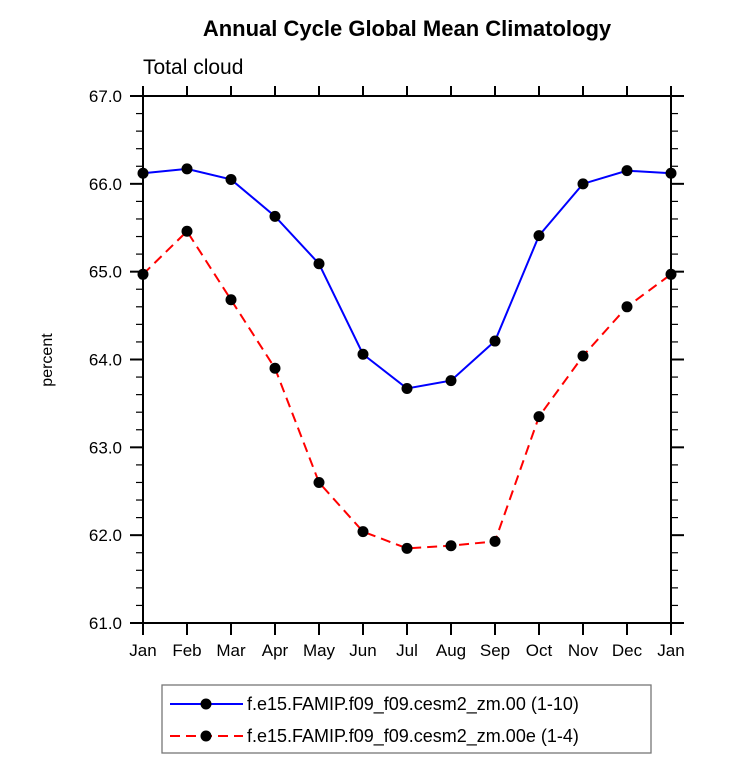 The height and width of the screenshot is (761, 733). Describe the element at coordinates (413, 704) in the screenshot. I see `legend-label: f.e15.FAMIP.f09_f09.cesm2_zm.00 (1-10)` at that location.